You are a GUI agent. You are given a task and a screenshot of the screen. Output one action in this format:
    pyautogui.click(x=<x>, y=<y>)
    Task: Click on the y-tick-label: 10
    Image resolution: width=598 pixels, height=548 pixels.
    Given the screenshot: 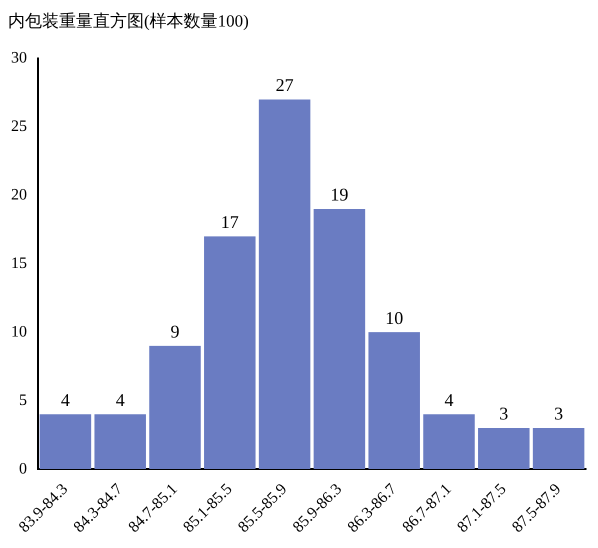 What is the action you would take?
    pyautogui.click(x=19, y=331)
    